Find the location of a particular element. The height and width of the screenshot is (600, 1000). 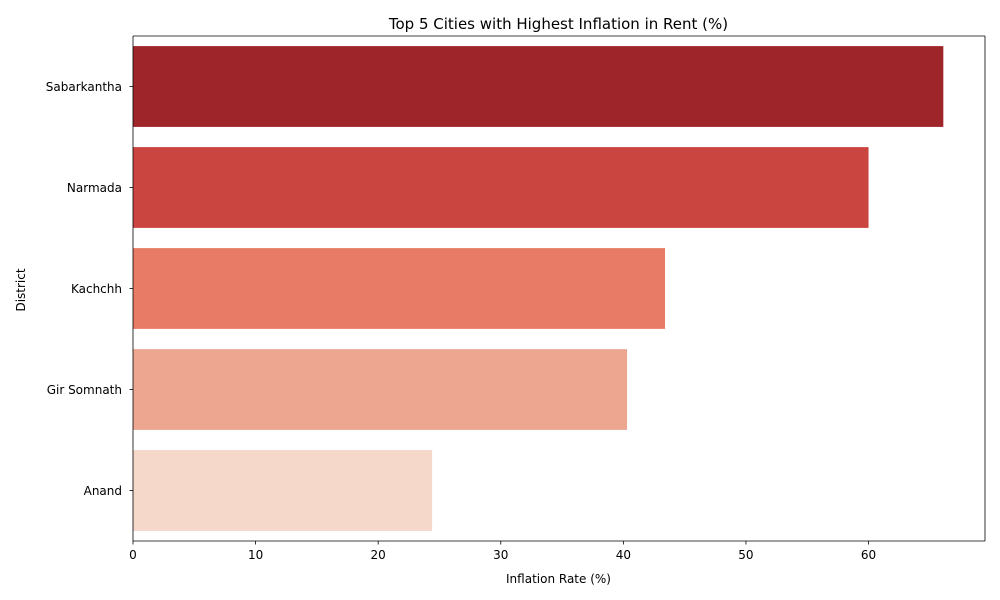

x-tick-label: 30 is located at coordinates (500, 555).